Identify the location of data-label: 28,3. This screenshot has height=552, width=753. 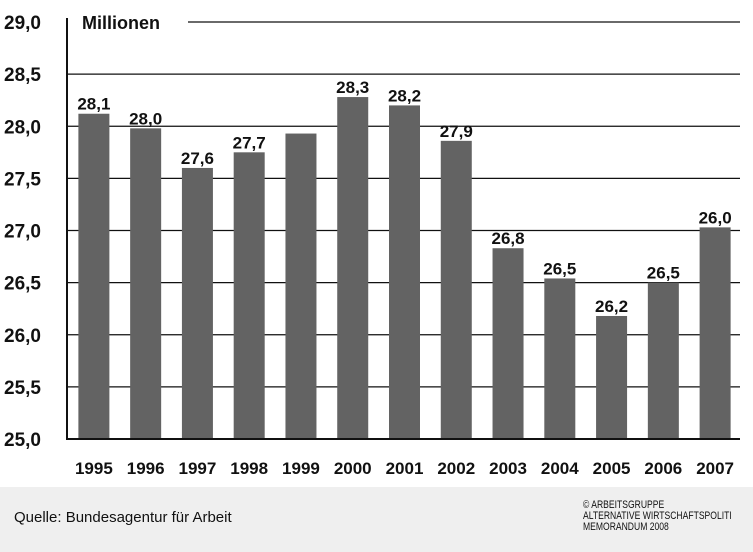
(352, 87).